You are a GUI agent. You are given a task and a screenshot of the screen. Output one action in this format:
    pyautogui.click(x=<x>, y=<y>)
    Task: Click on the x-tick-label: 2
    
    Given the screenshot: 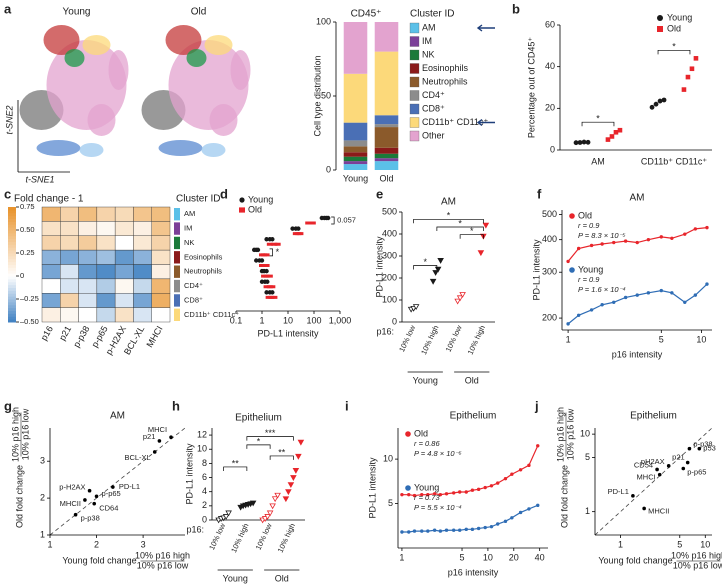 What is the action you would take?
    pyautogui.click(x=96, y=544)
    